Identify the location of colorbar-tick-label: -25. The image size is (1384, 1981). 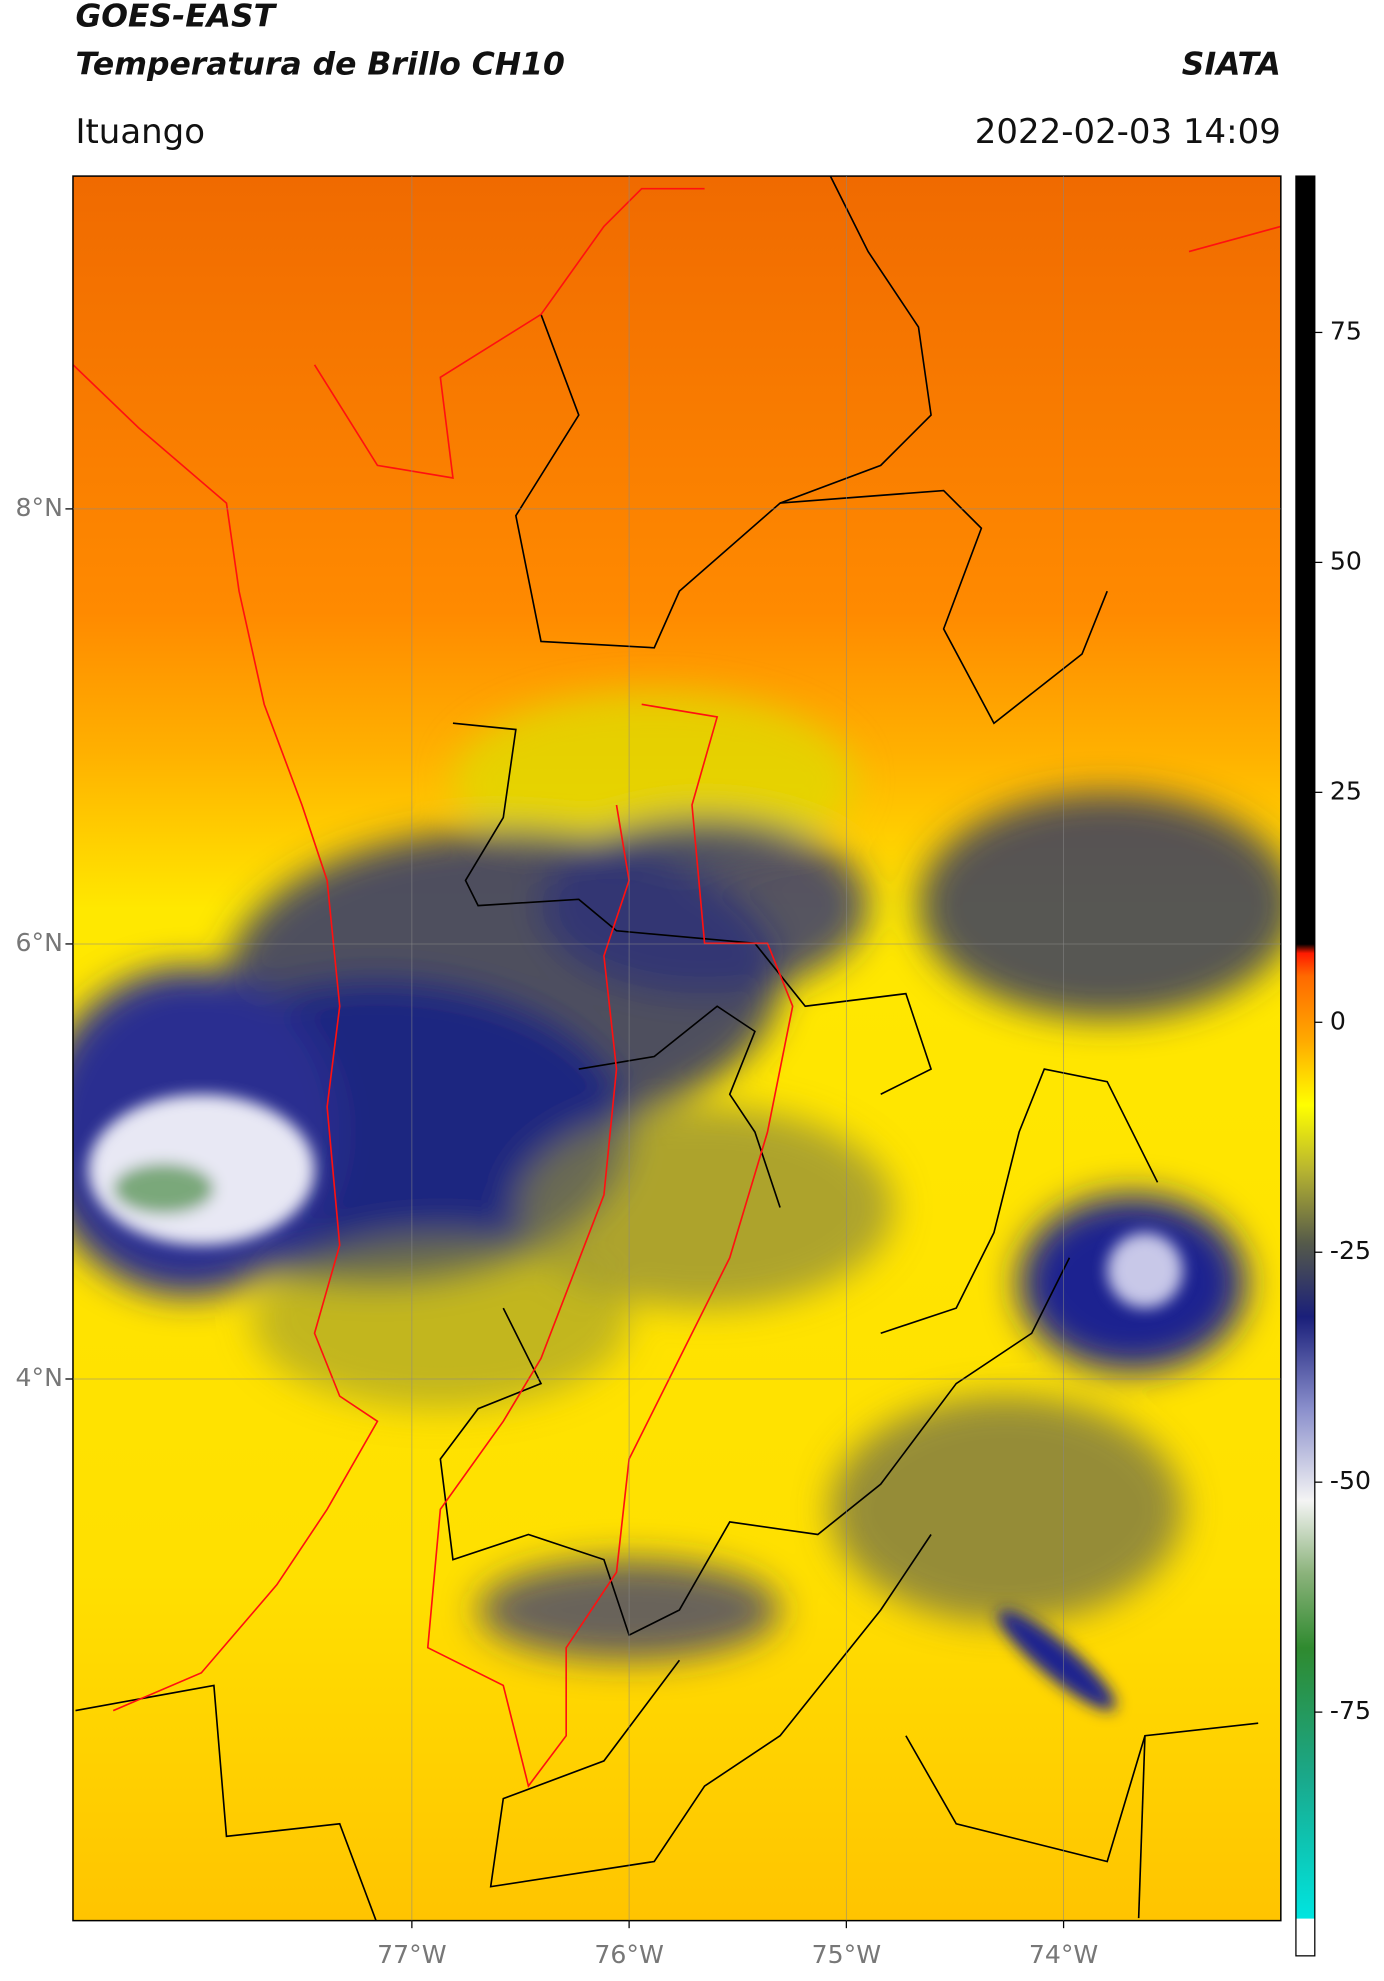
(1350, 1250).